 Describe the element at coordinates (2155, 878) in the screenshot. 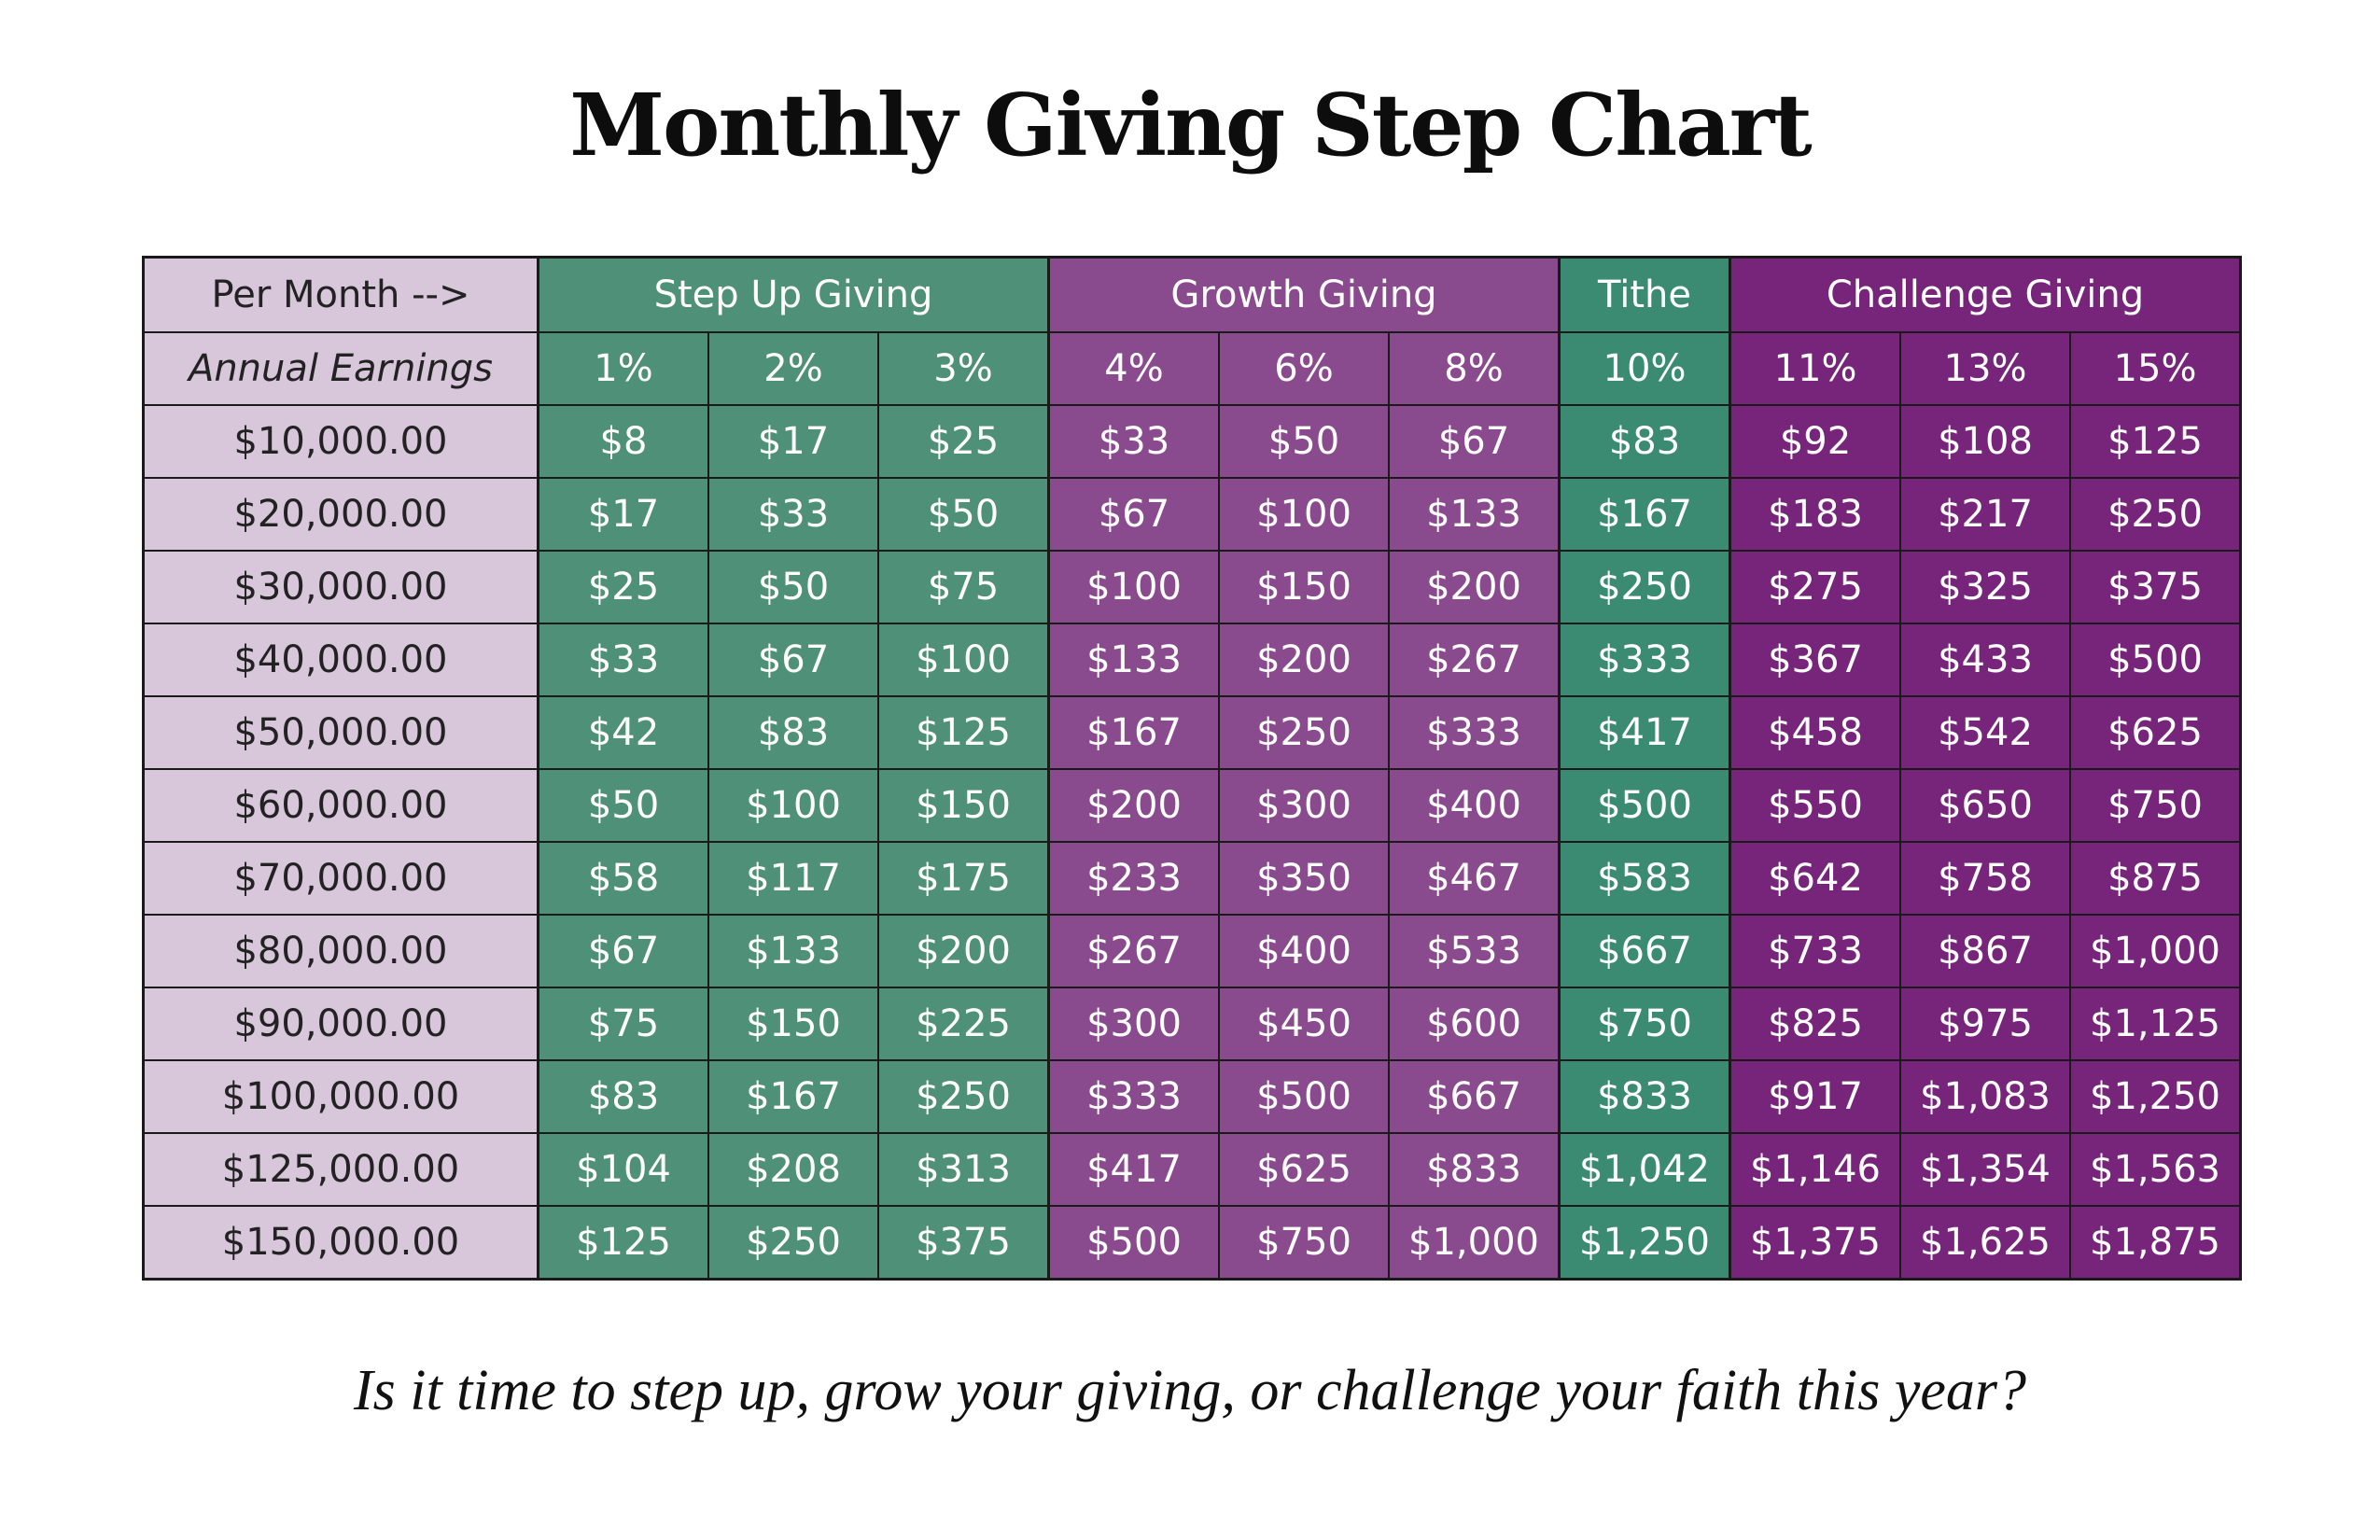

I see `monthly-amount-cell: $875` at that location.